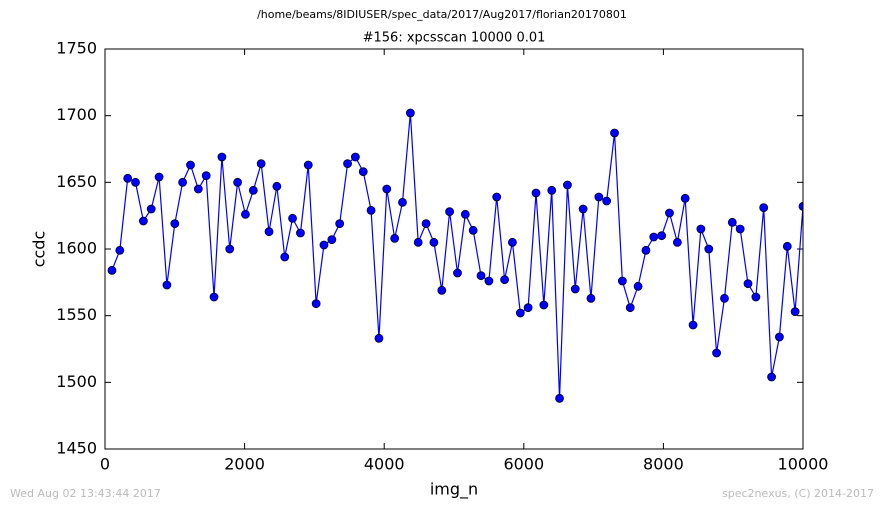 Image resolution: width=884 pixels, height=509 pixels. Describe the element at coordinates (76, 248) in the screenshot. I see `y-tick-label: 1600` at that location.